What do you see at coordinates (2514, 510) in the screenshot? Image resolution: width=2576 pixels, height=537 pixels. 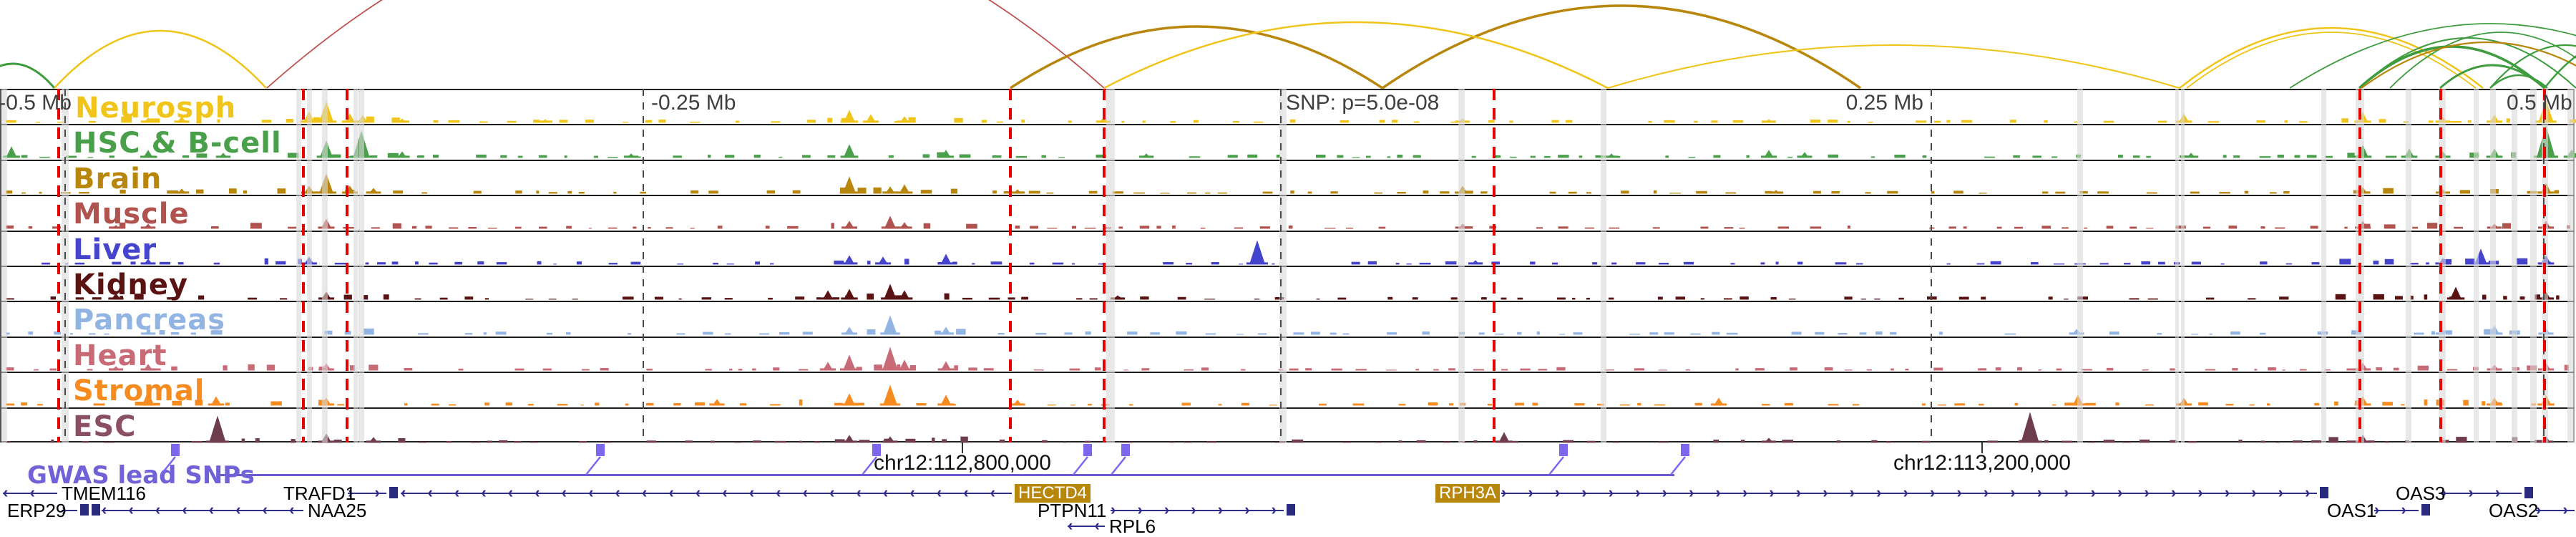 I see `gene-label-oas2: OAS2` at bounding box center [2514, 510].